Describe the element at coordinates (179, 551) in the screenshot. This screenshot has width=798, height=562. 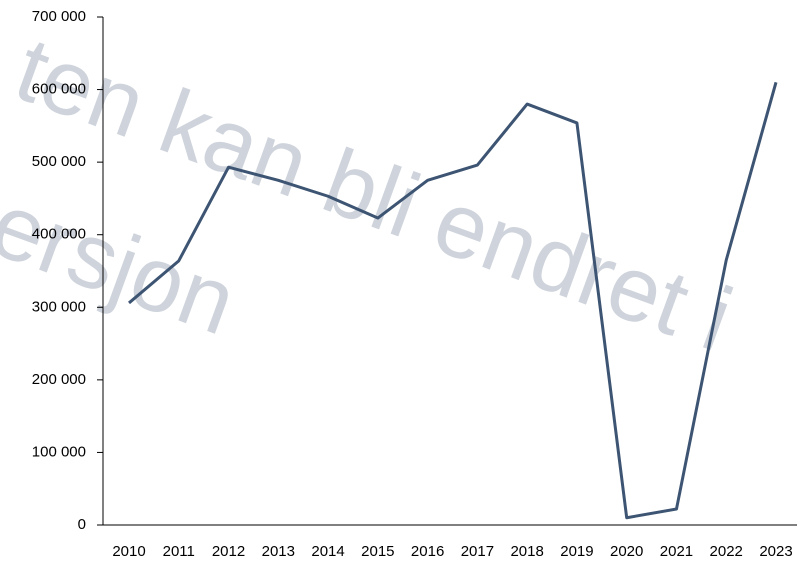
I see `x-tick-label: 2011` at that location.